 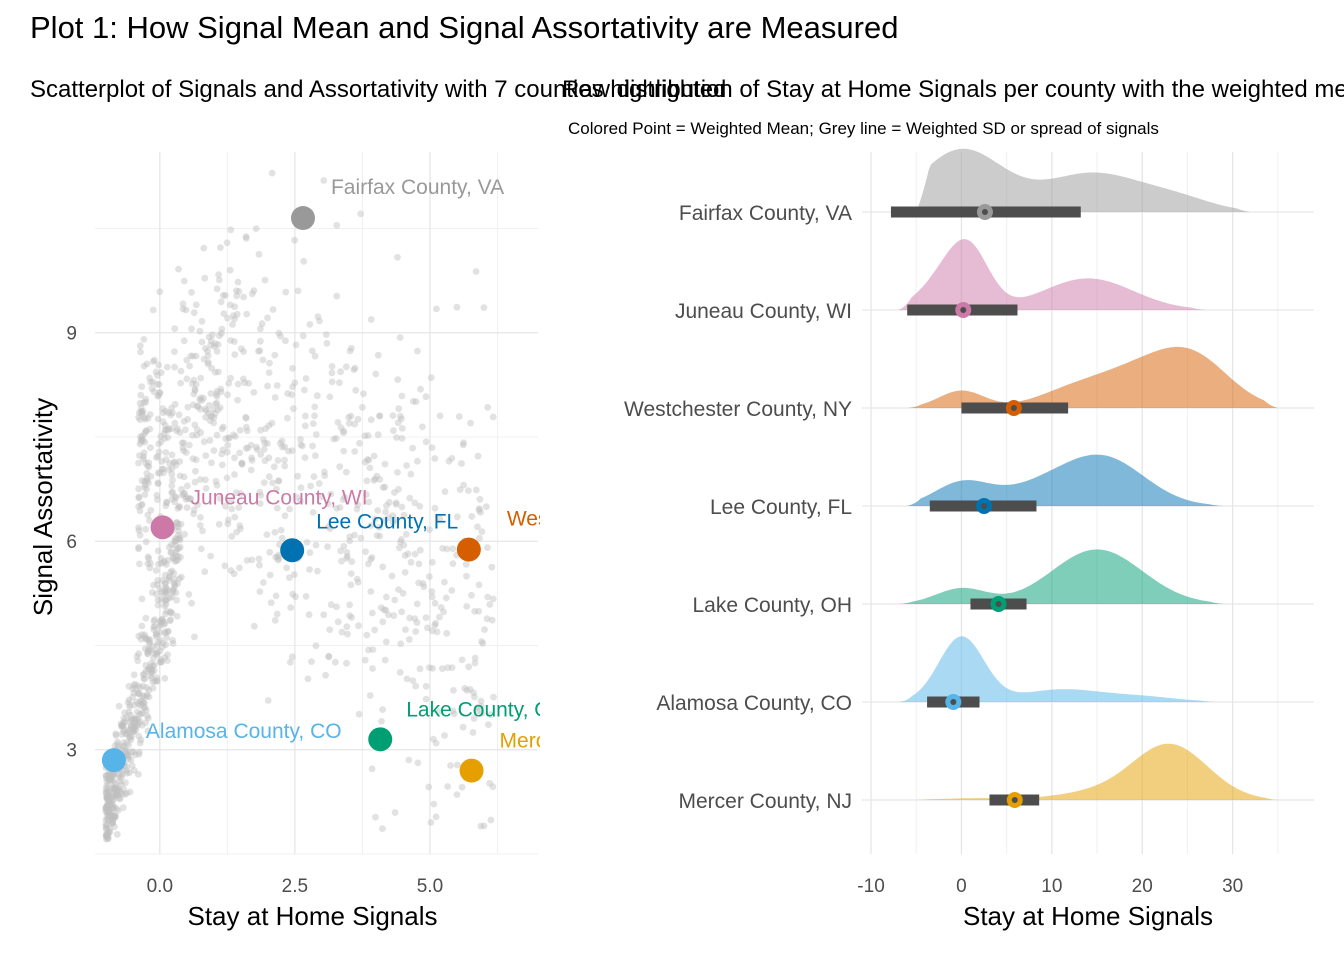 What do you see at coordinates (587, 741) in the screenshot?
I see `highlight-label: Mercer County, NJ` at bounding box center [587, 741].